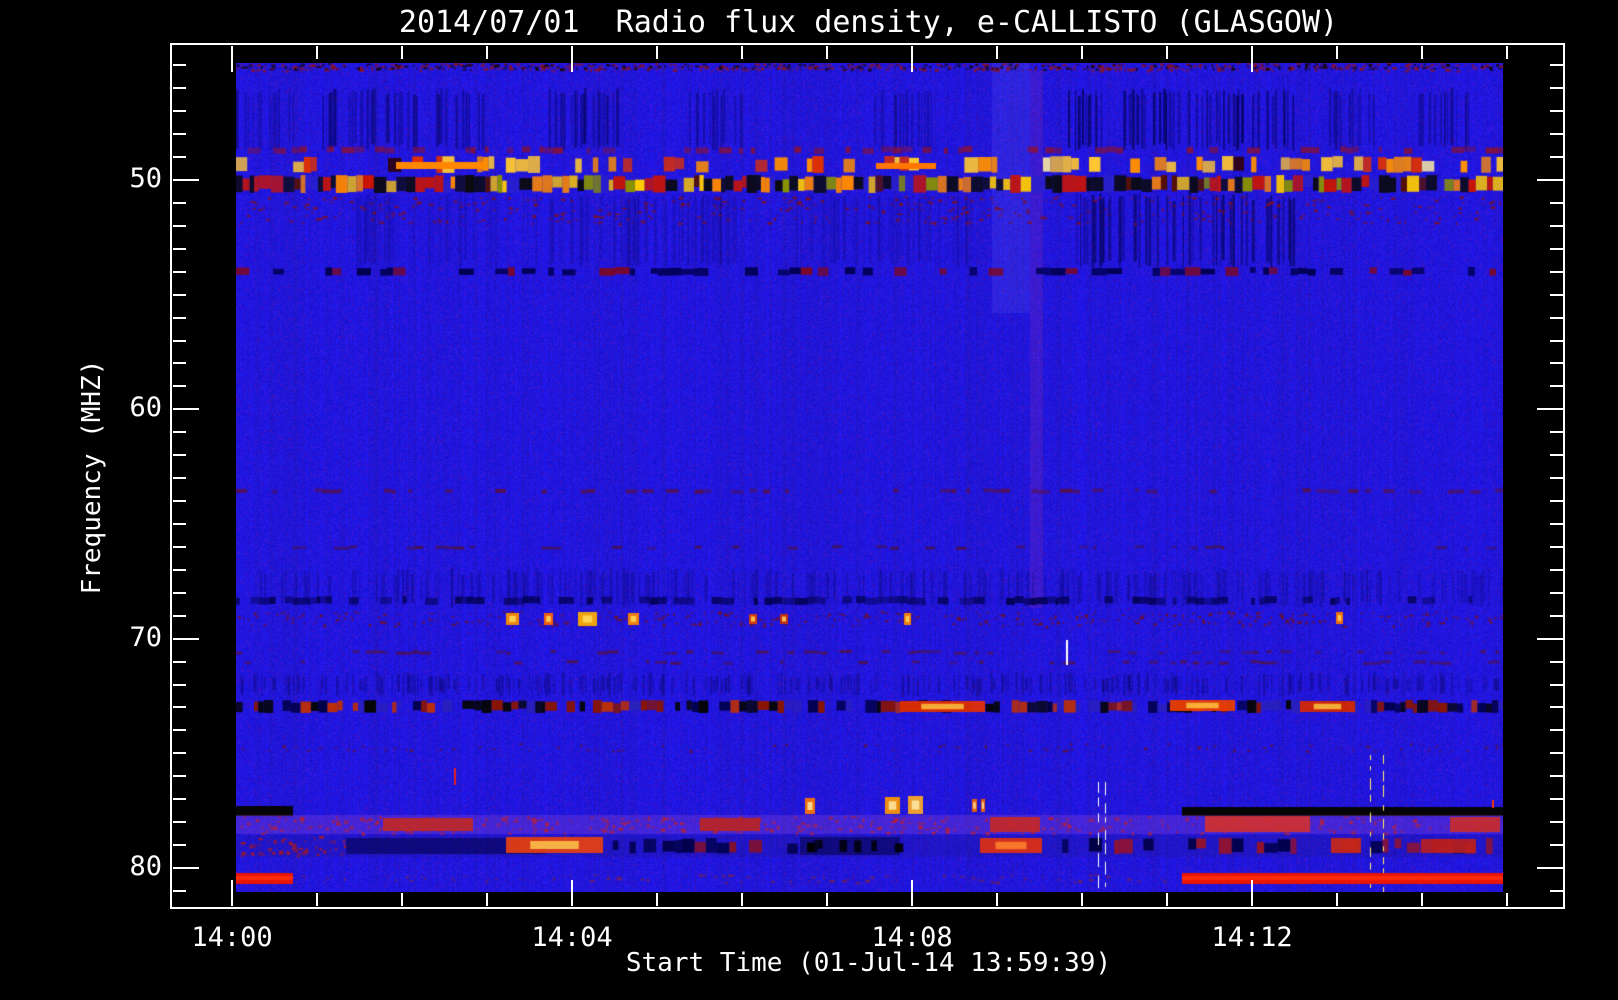  I want to click on x-axis-title: Start Time (01-Jul-14 13:59:39), so click(868, 963).